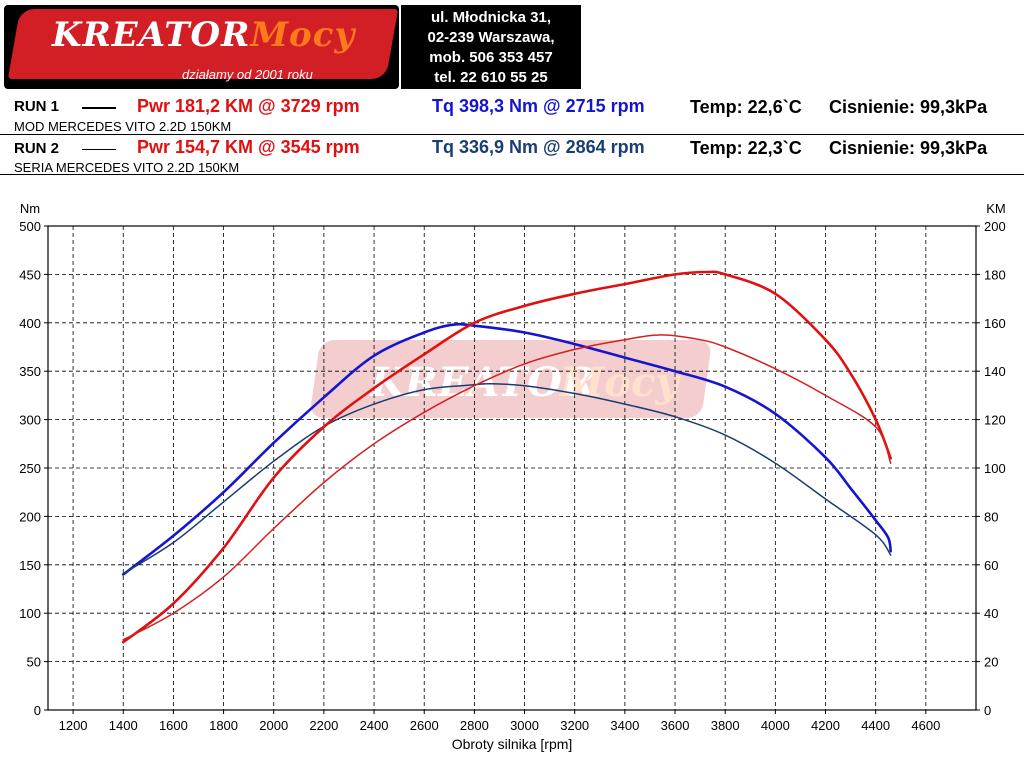 The height and width of the screenshot is (768, 1024). Describe the element at coordinates (908, 107) in the screenshot. I see `run1-pressure: Cisnienie: 99,3kPa` at that location.